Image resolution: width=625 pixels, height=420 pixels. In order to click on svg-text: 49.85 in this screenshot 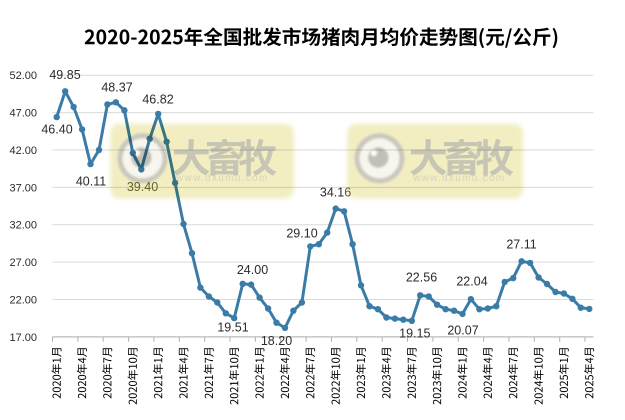, I will do `click(64, 75)`.